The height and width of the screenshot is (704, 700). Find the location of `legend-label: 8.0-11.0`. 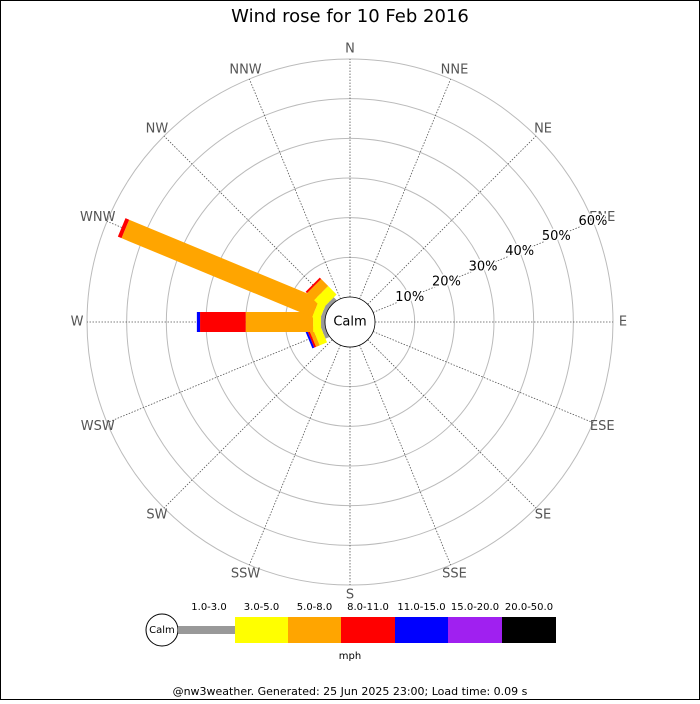

legend-label: 8.0-11.0 is located at coordinates (368, 607).